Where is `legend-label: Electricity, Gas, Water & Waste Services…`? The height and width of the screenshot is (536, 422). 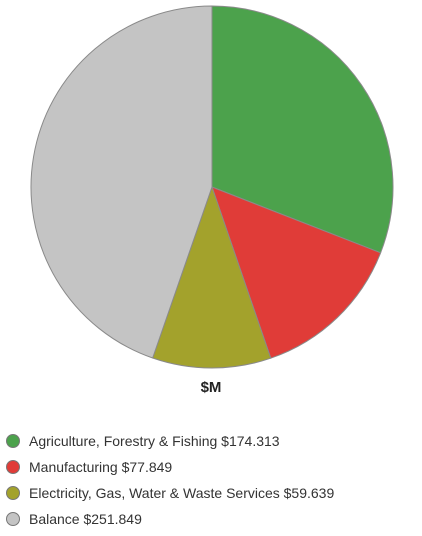 legend-label: Electricity, Gas, Water & Waste Services… is located at coordinates (182, 493).